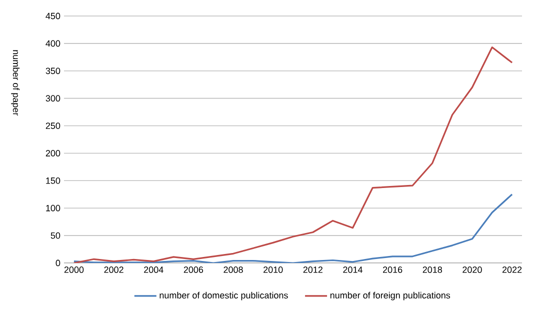 The image size is (552, 323). Describe the element at coordinates (233, 269) in the screenshot. I see `x-tick-label: 2008` at that location.